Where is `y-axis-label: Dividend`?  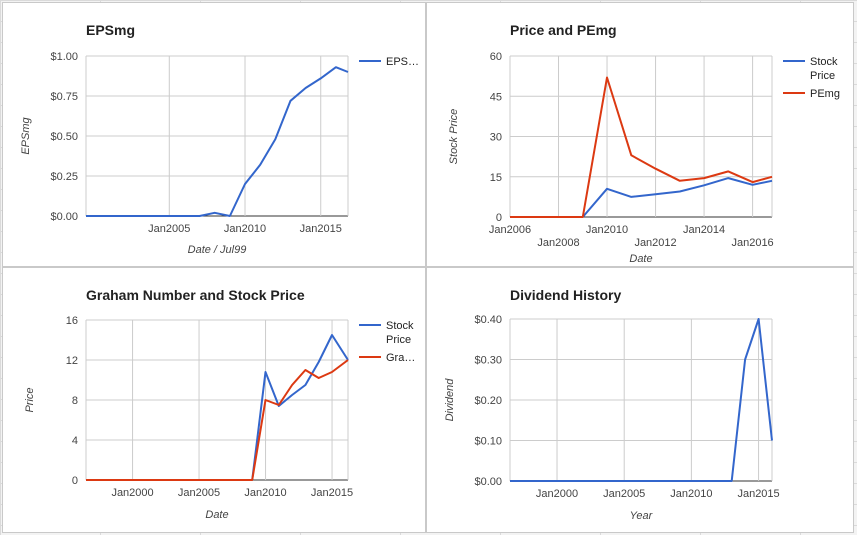
y-axis-label: Dividend is located at coordinates (450, 400).